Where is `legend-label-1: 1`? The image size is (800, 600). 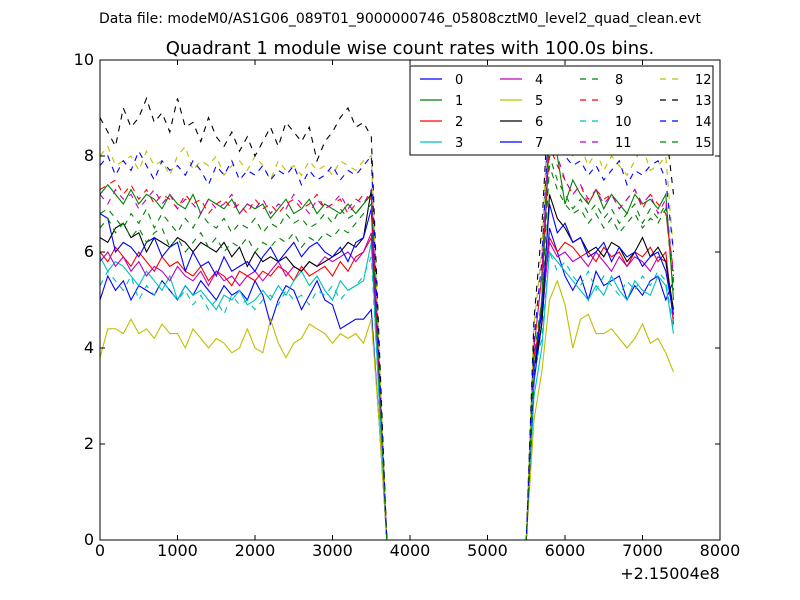
legend-label-1: 1 is located at coordinates (459, 101).